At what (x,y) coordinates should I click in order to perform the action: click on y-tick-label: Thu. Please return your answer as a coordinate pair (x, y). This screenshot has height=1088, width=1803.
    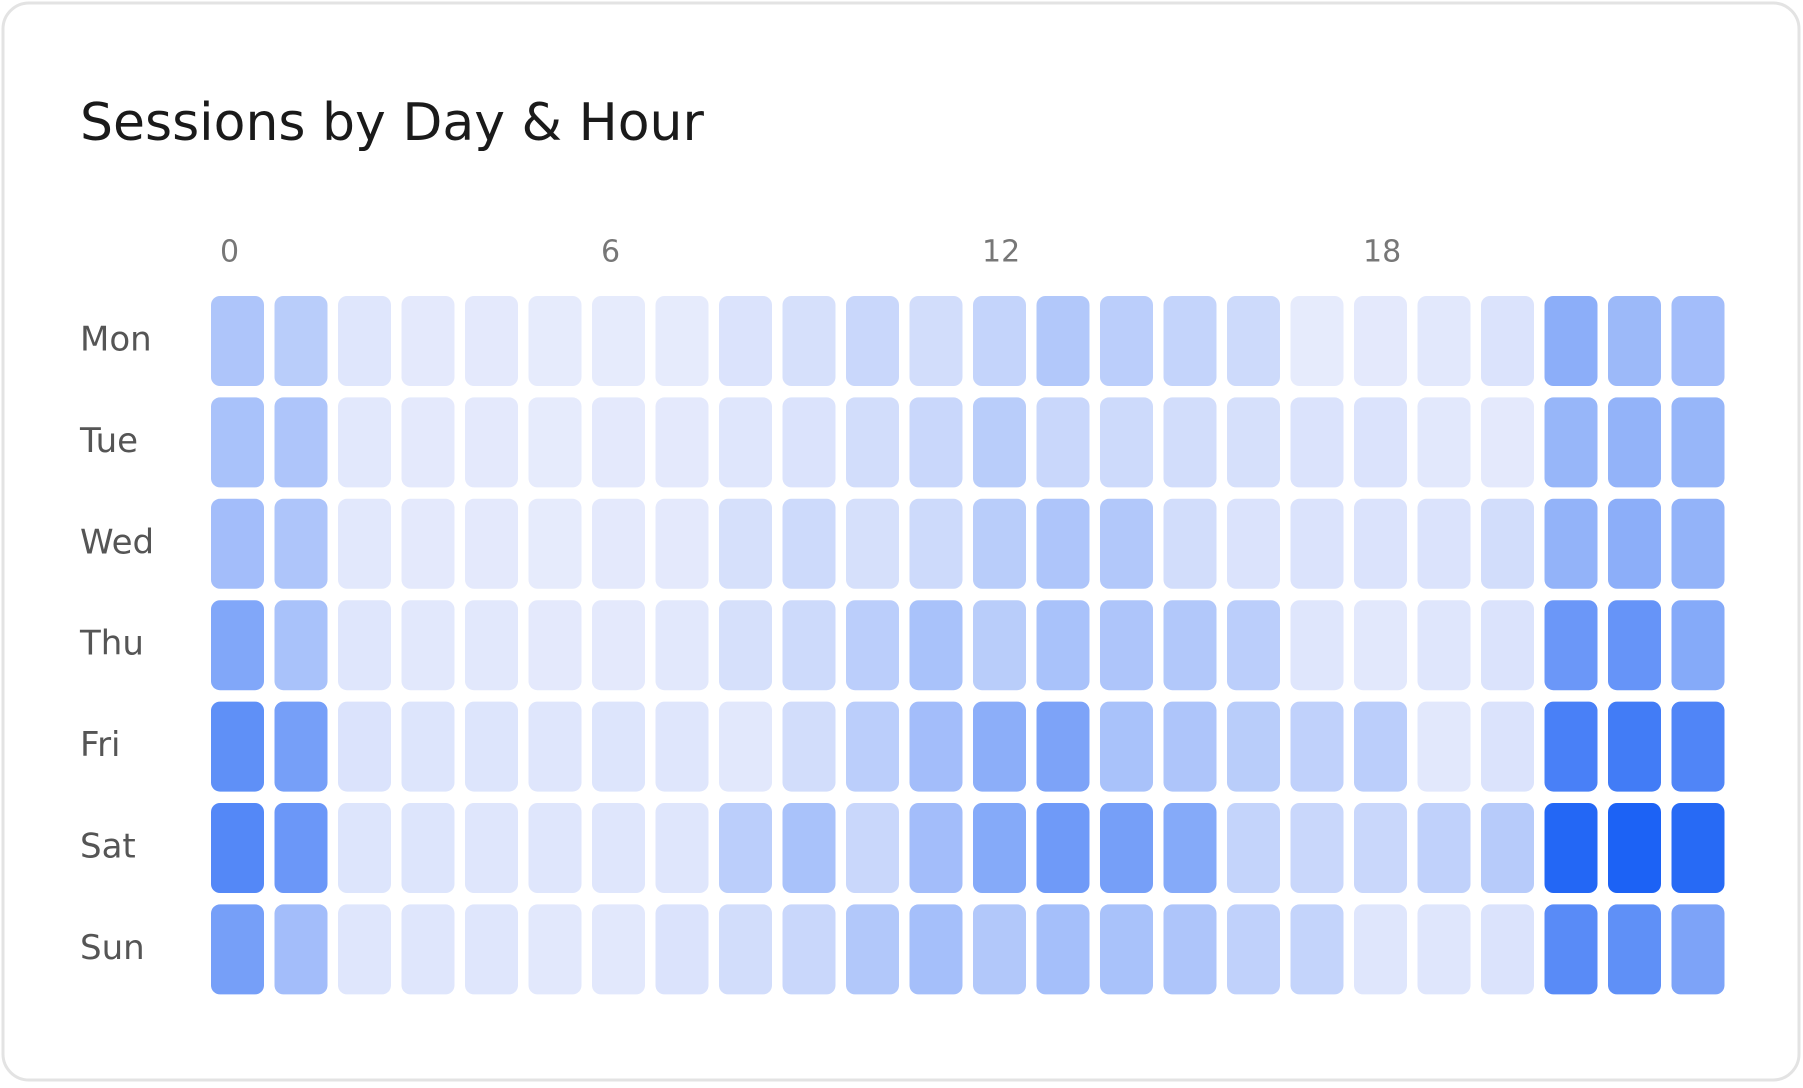
    Looking at the image, I should click on (111, 644).